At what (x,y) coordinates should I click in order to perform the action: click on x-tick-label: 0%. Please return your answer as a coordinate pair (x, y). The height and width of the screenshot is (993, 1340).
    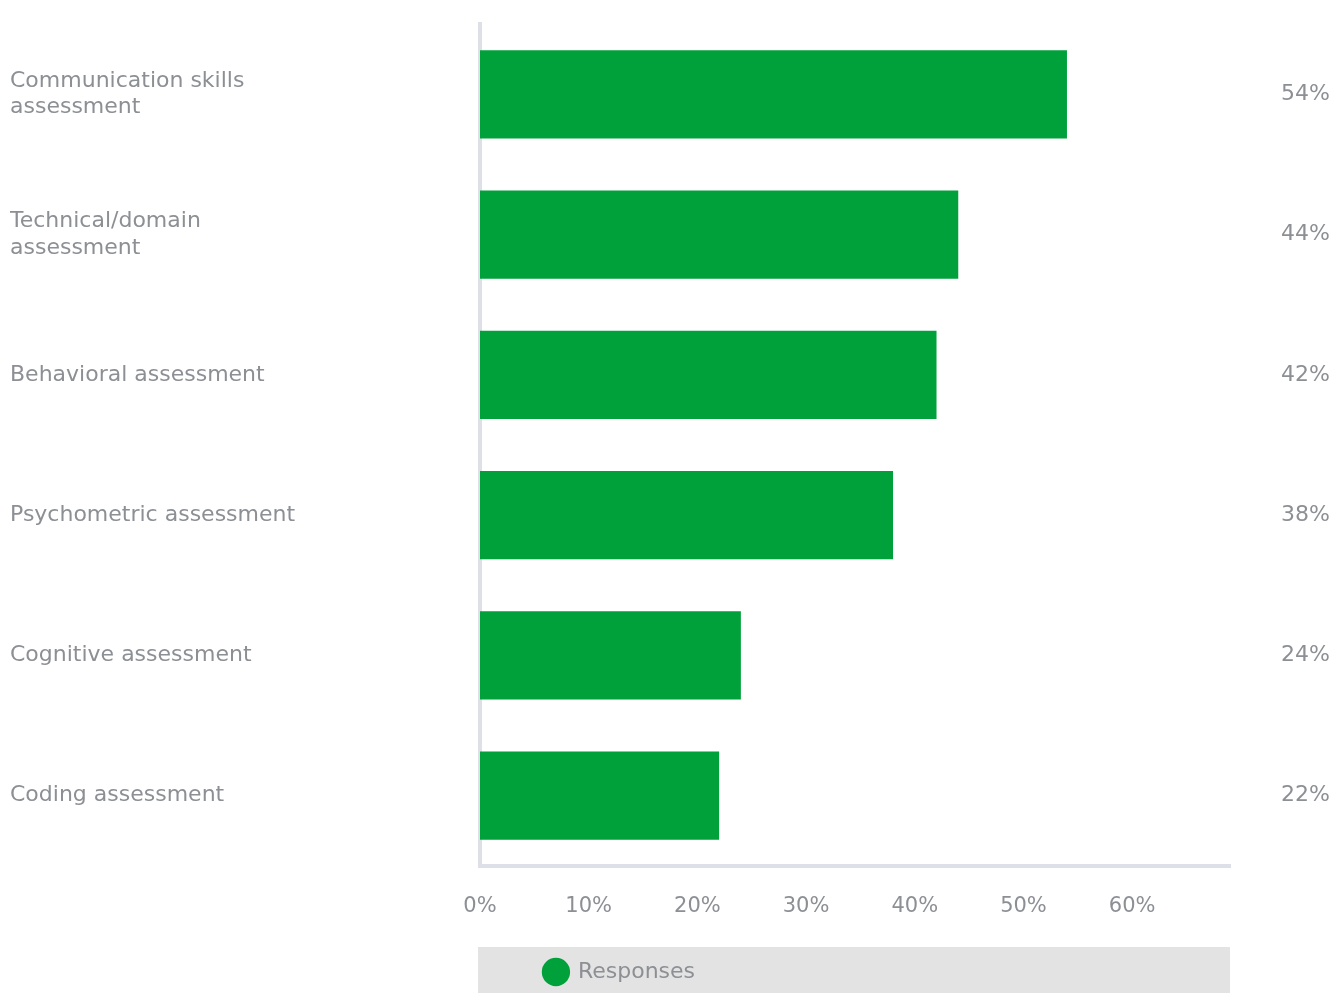
    Looking at the image, I should click on (480, 904).